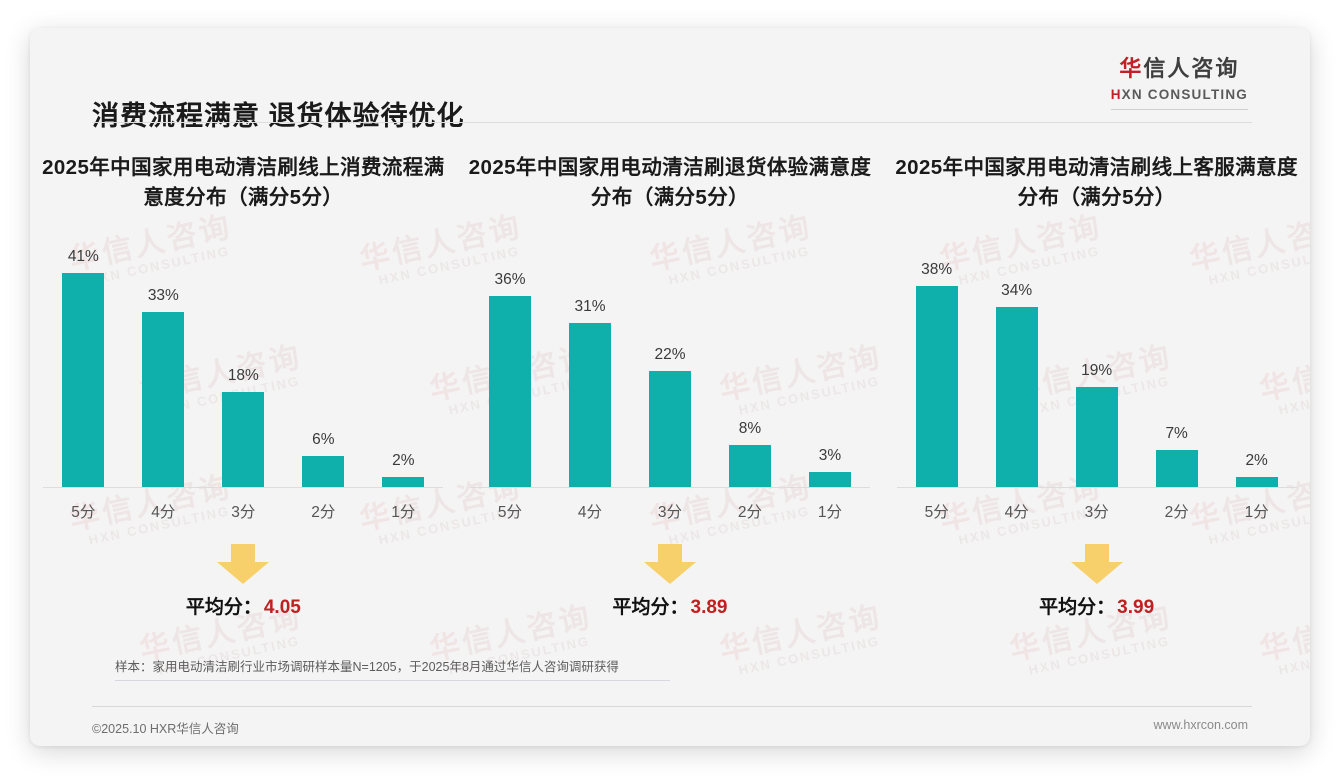 The image size is (1340, 780). Describe the element at coordinates (672, 122) in the screenshot. I see `header-divider` at that location.